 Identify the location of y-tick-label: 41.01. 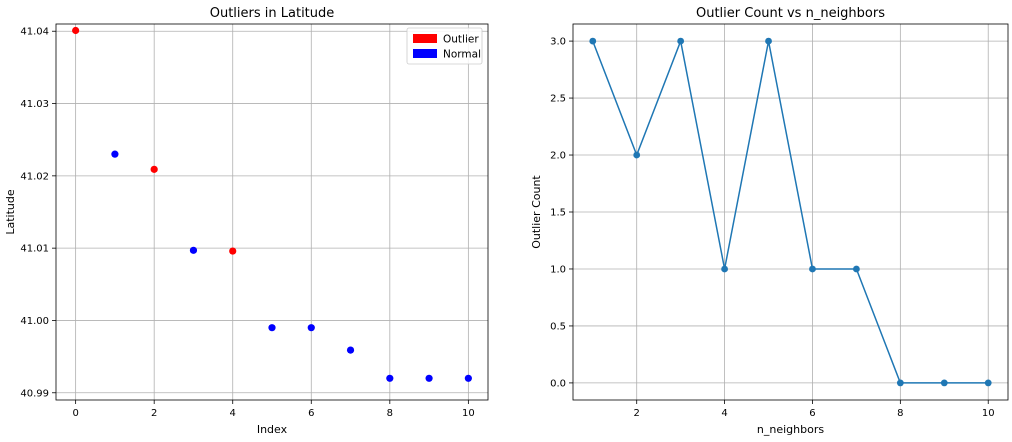
(34, 249).